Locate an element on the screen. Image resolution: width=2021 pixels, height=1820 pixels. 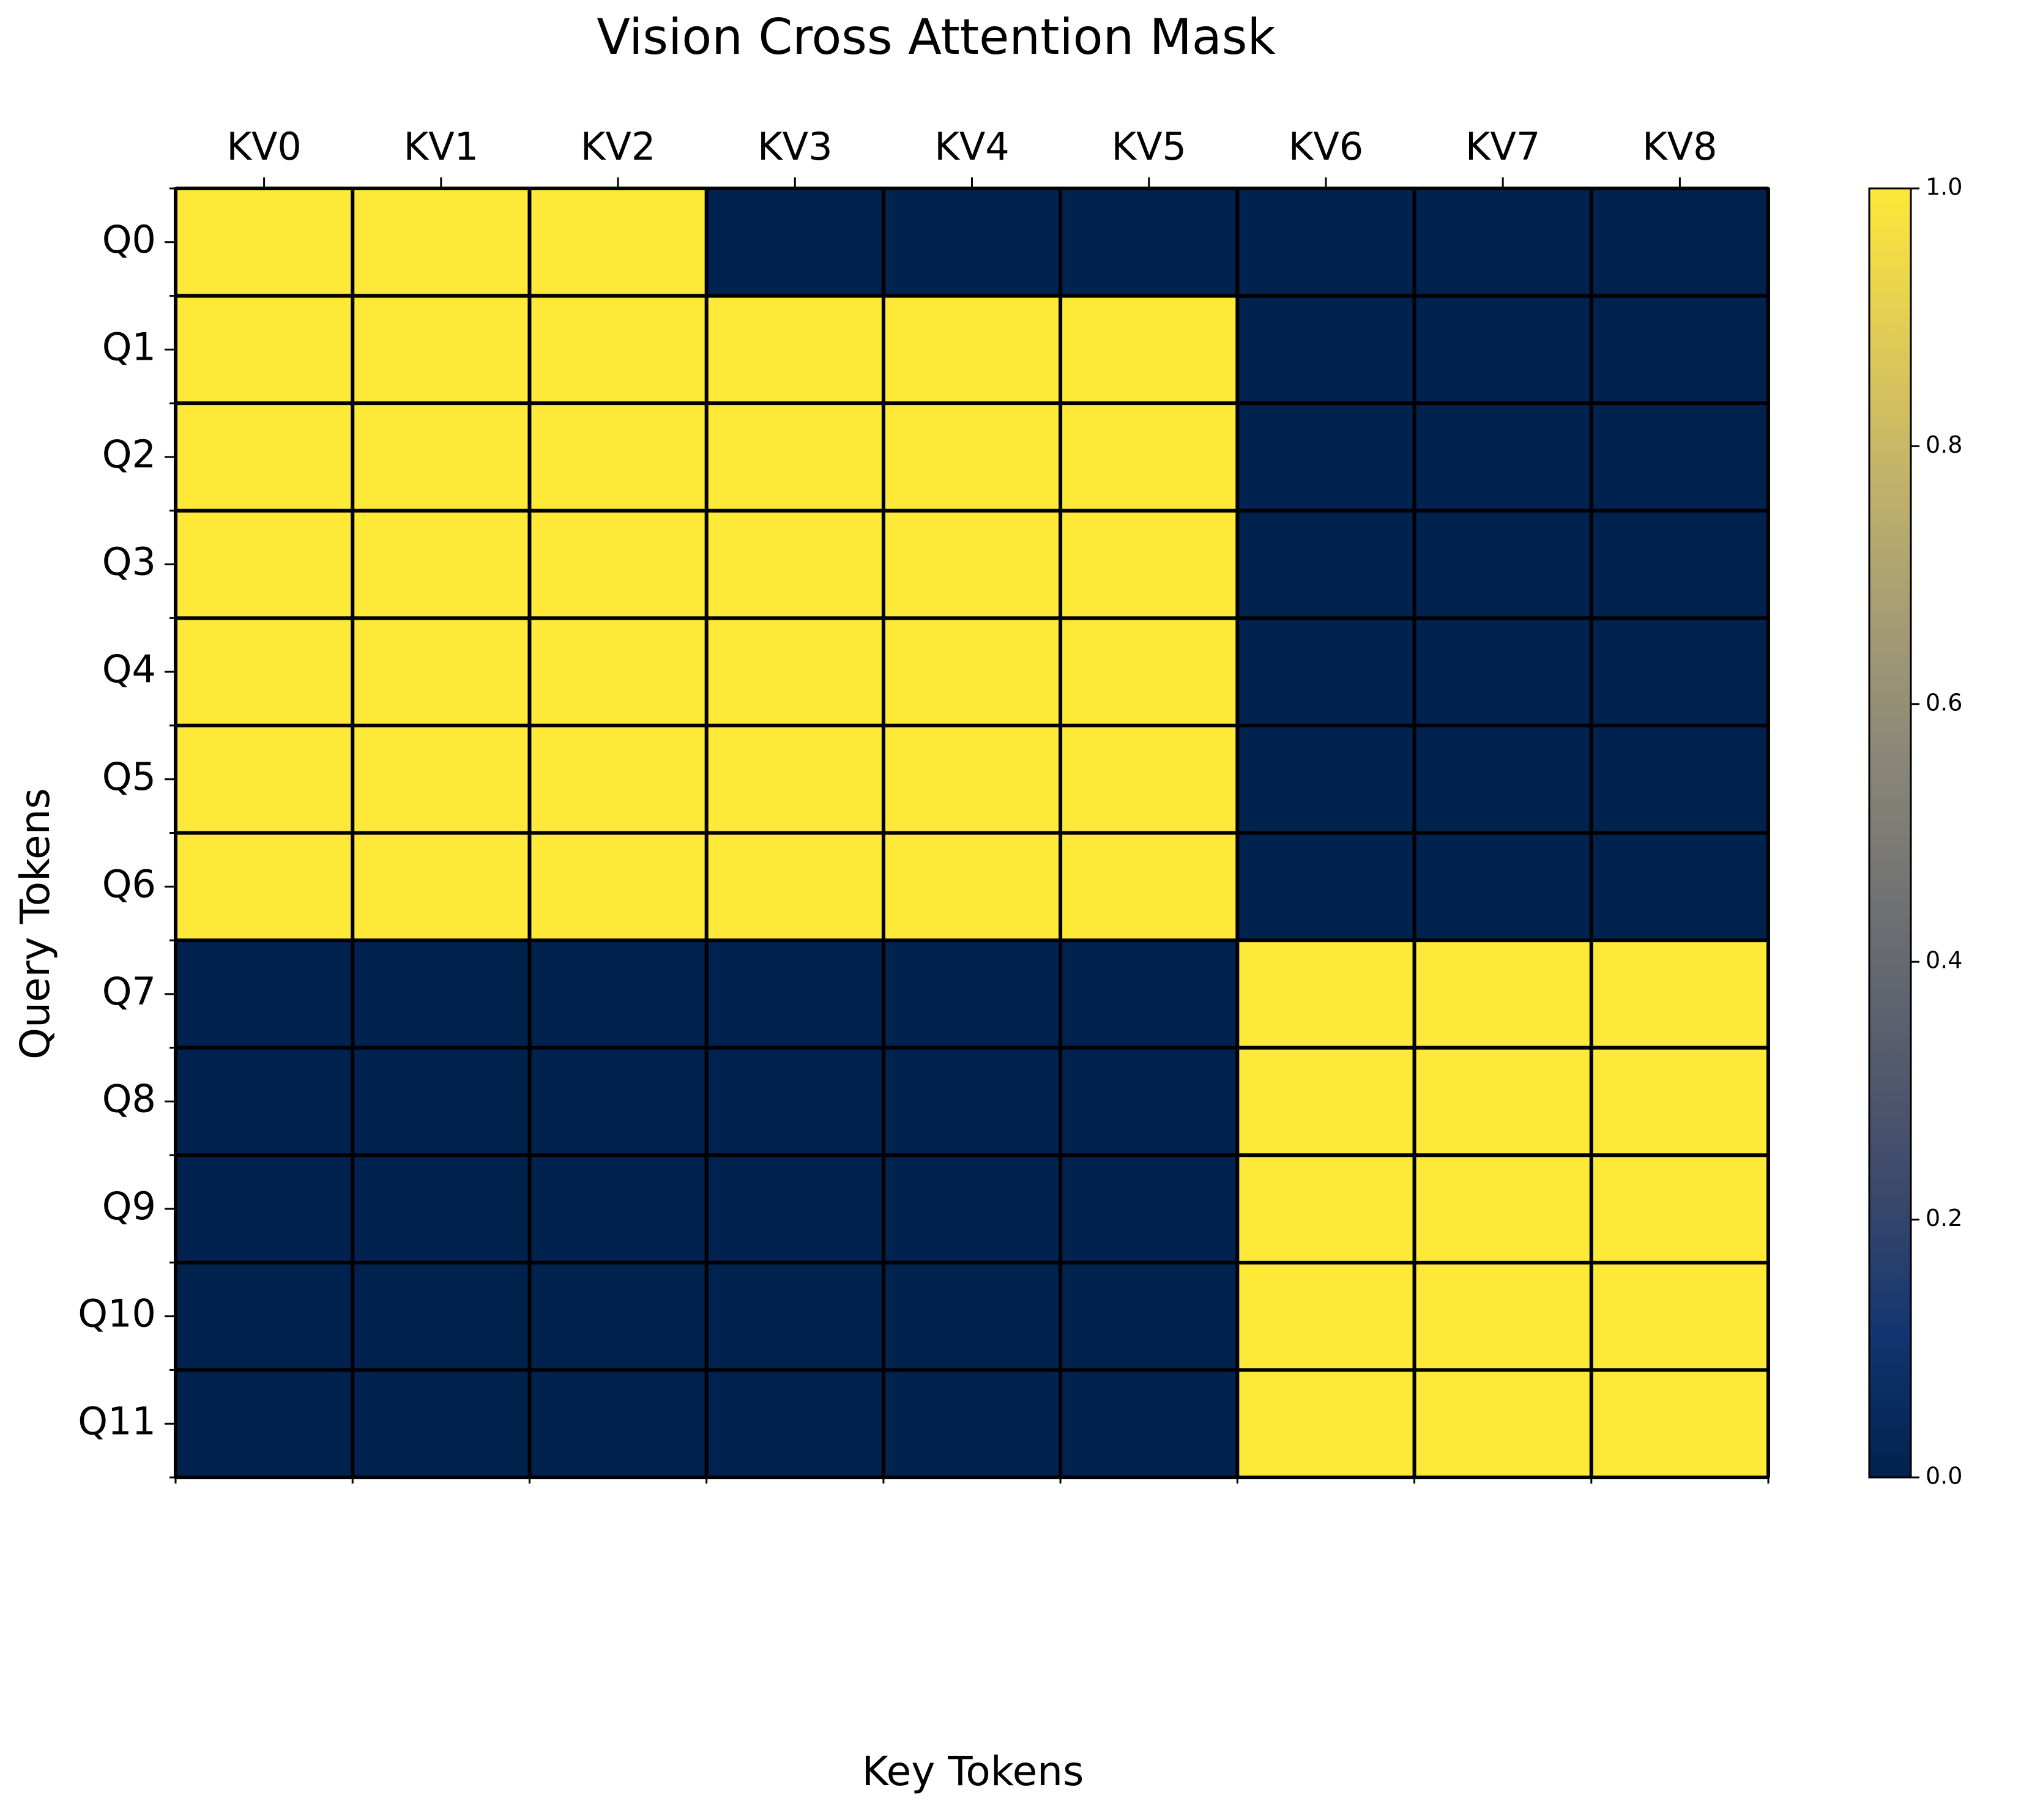
cell-Q10-KV4 is located at coordinates (972, 1316).